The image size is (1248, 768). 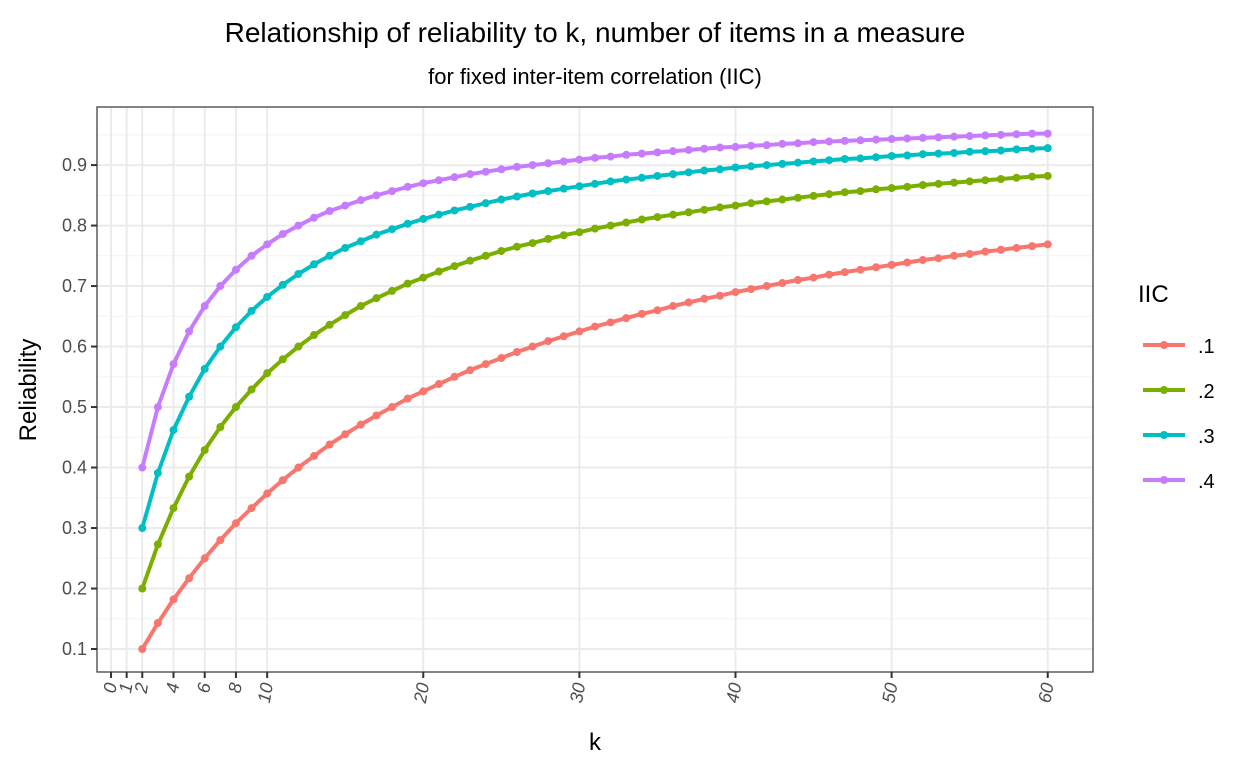 What do you see at coordinates (1206, 437) in the screenshot?
I see `legend-label: .3` at bounding box center [1206, 437].